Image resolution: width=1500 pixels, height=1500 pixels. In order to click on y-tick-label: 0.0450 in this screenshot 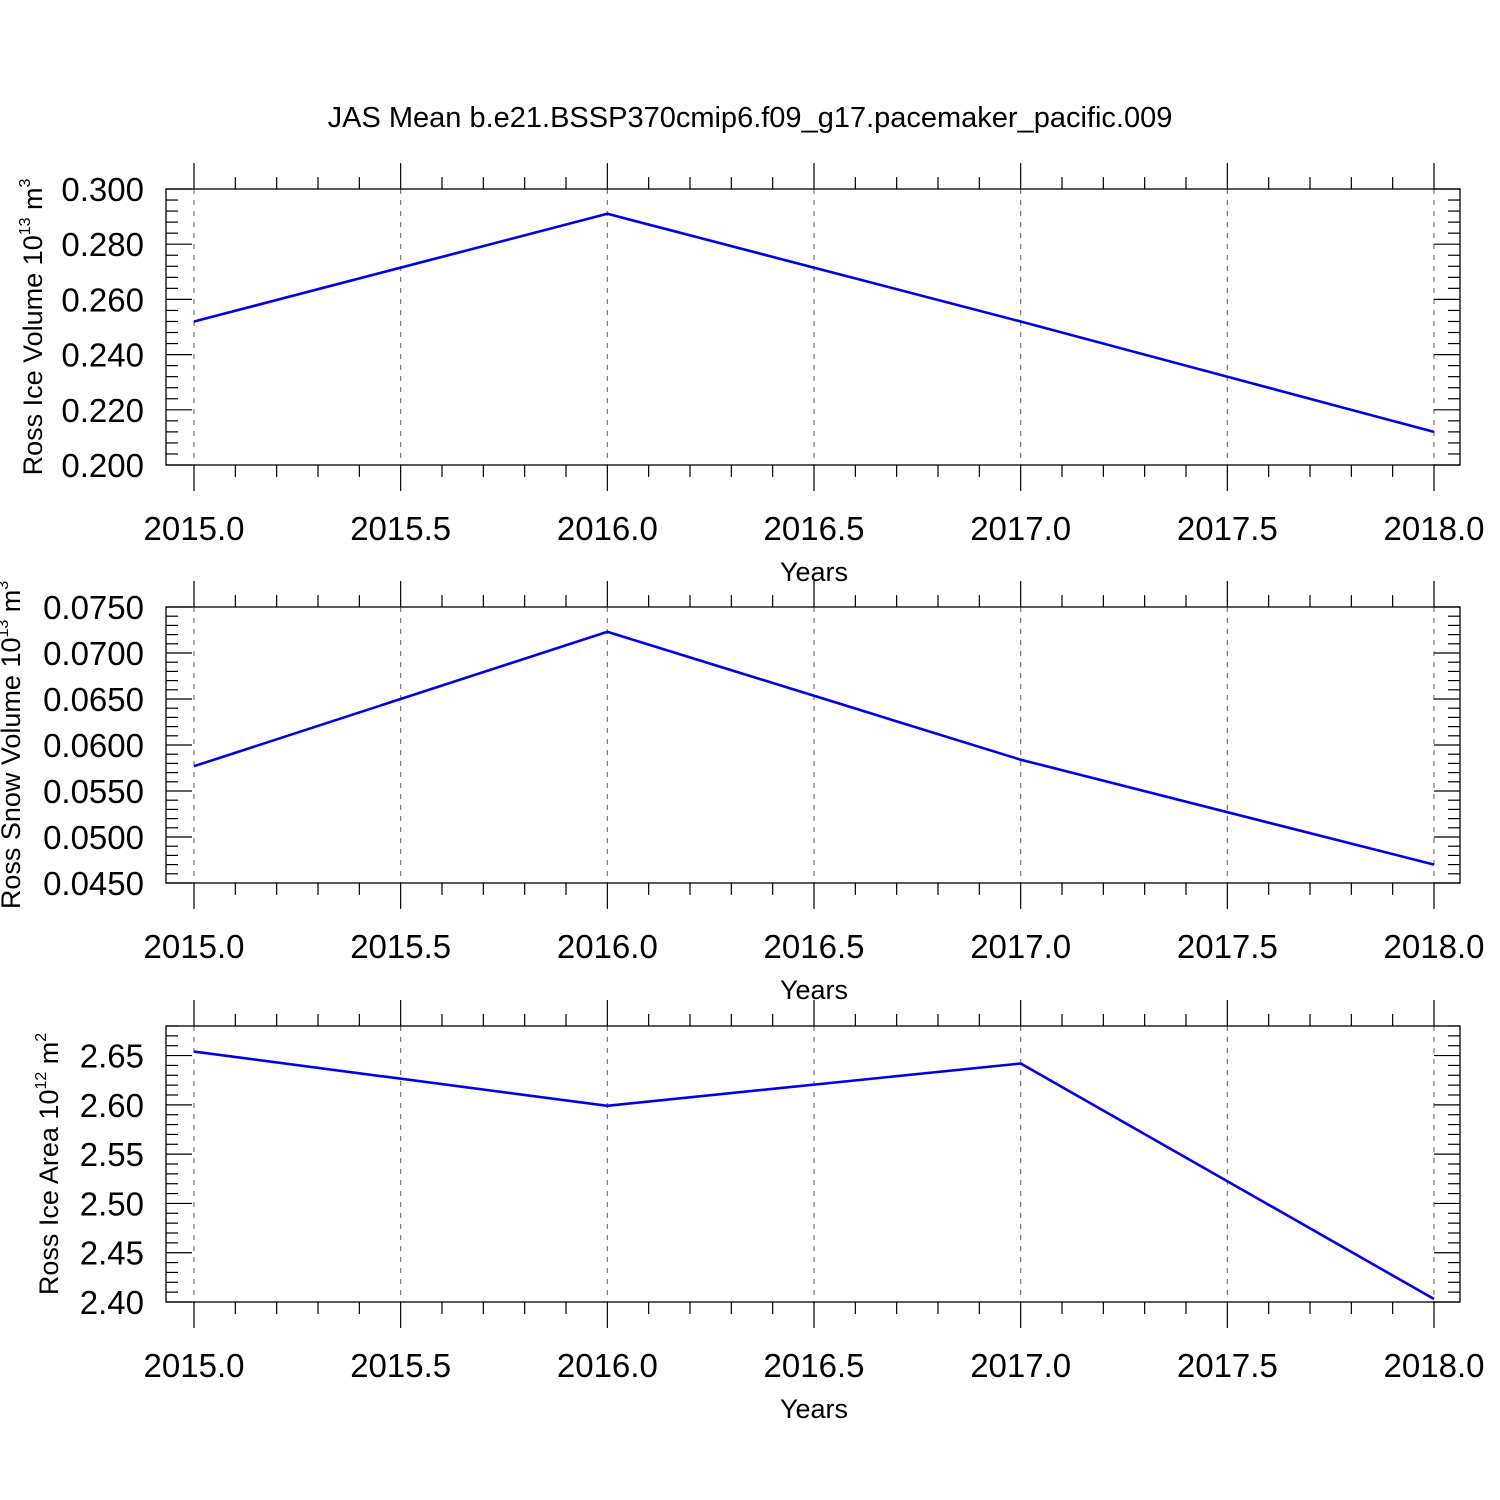, I will do `click(93, 883)`.